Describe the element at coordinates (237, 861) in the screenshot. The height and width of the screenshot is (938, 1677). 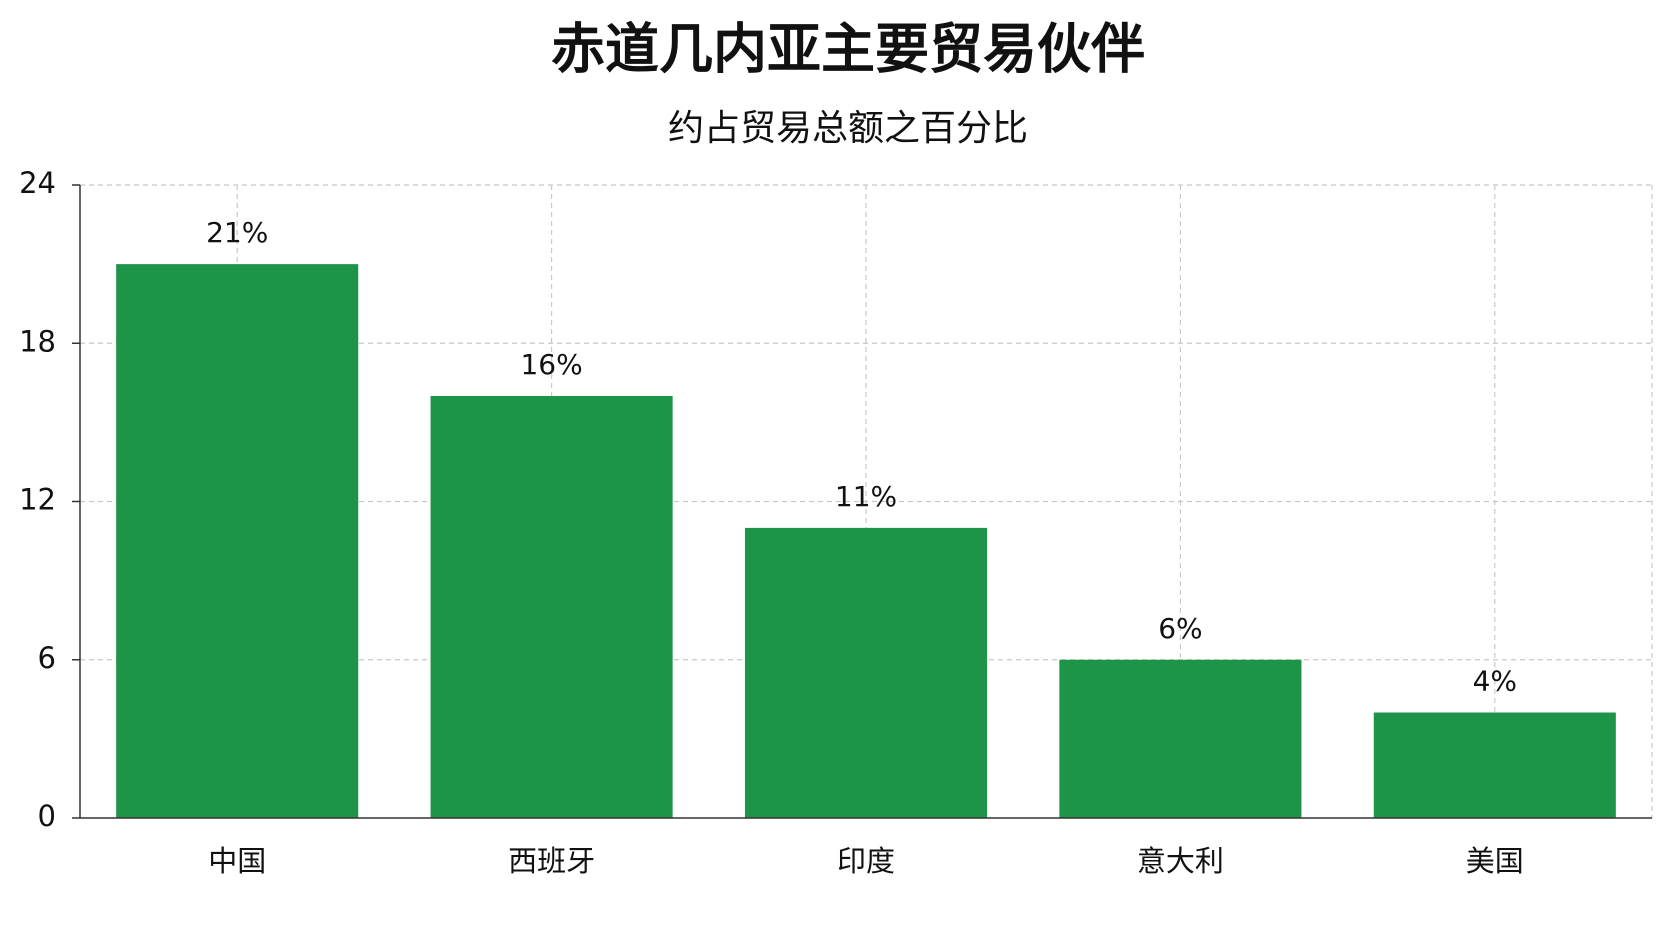
I see `x-tick-label: 中国` at that location.